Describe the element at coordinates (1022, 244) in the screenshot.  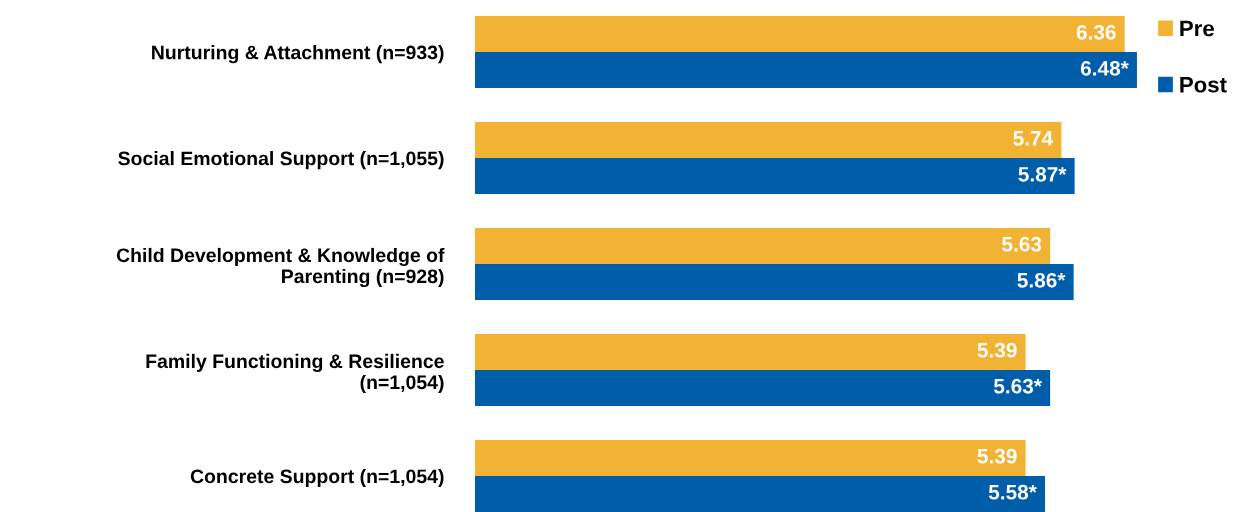
I see `data-label: 5.63` at that location.